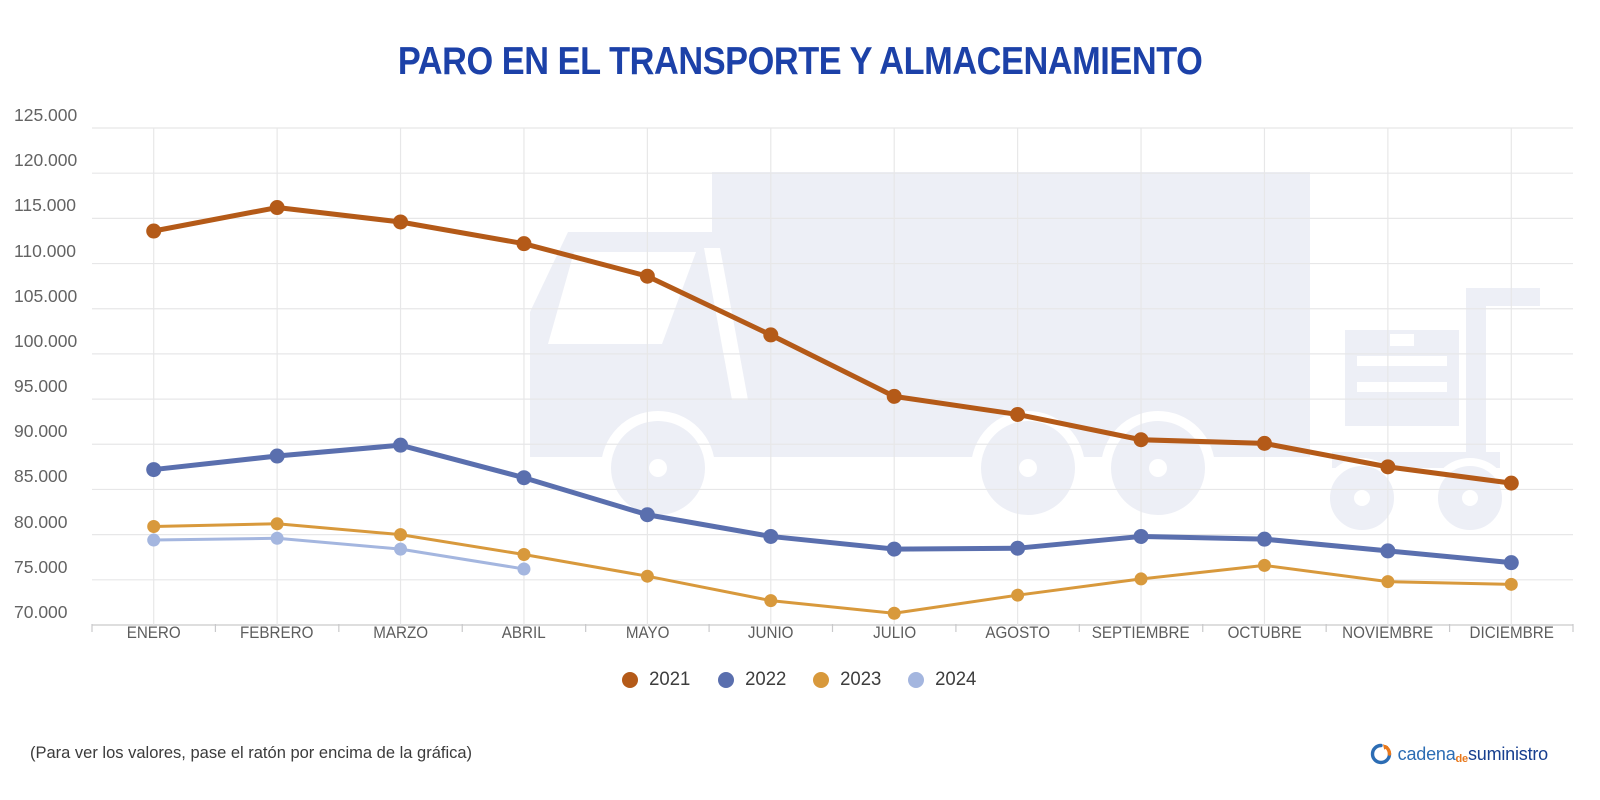 The width and height of the screenshot is (1600, 800). Describe the element at coordinates (630, 679) in the screenshot. I see `legend-marker-2021` at that location.